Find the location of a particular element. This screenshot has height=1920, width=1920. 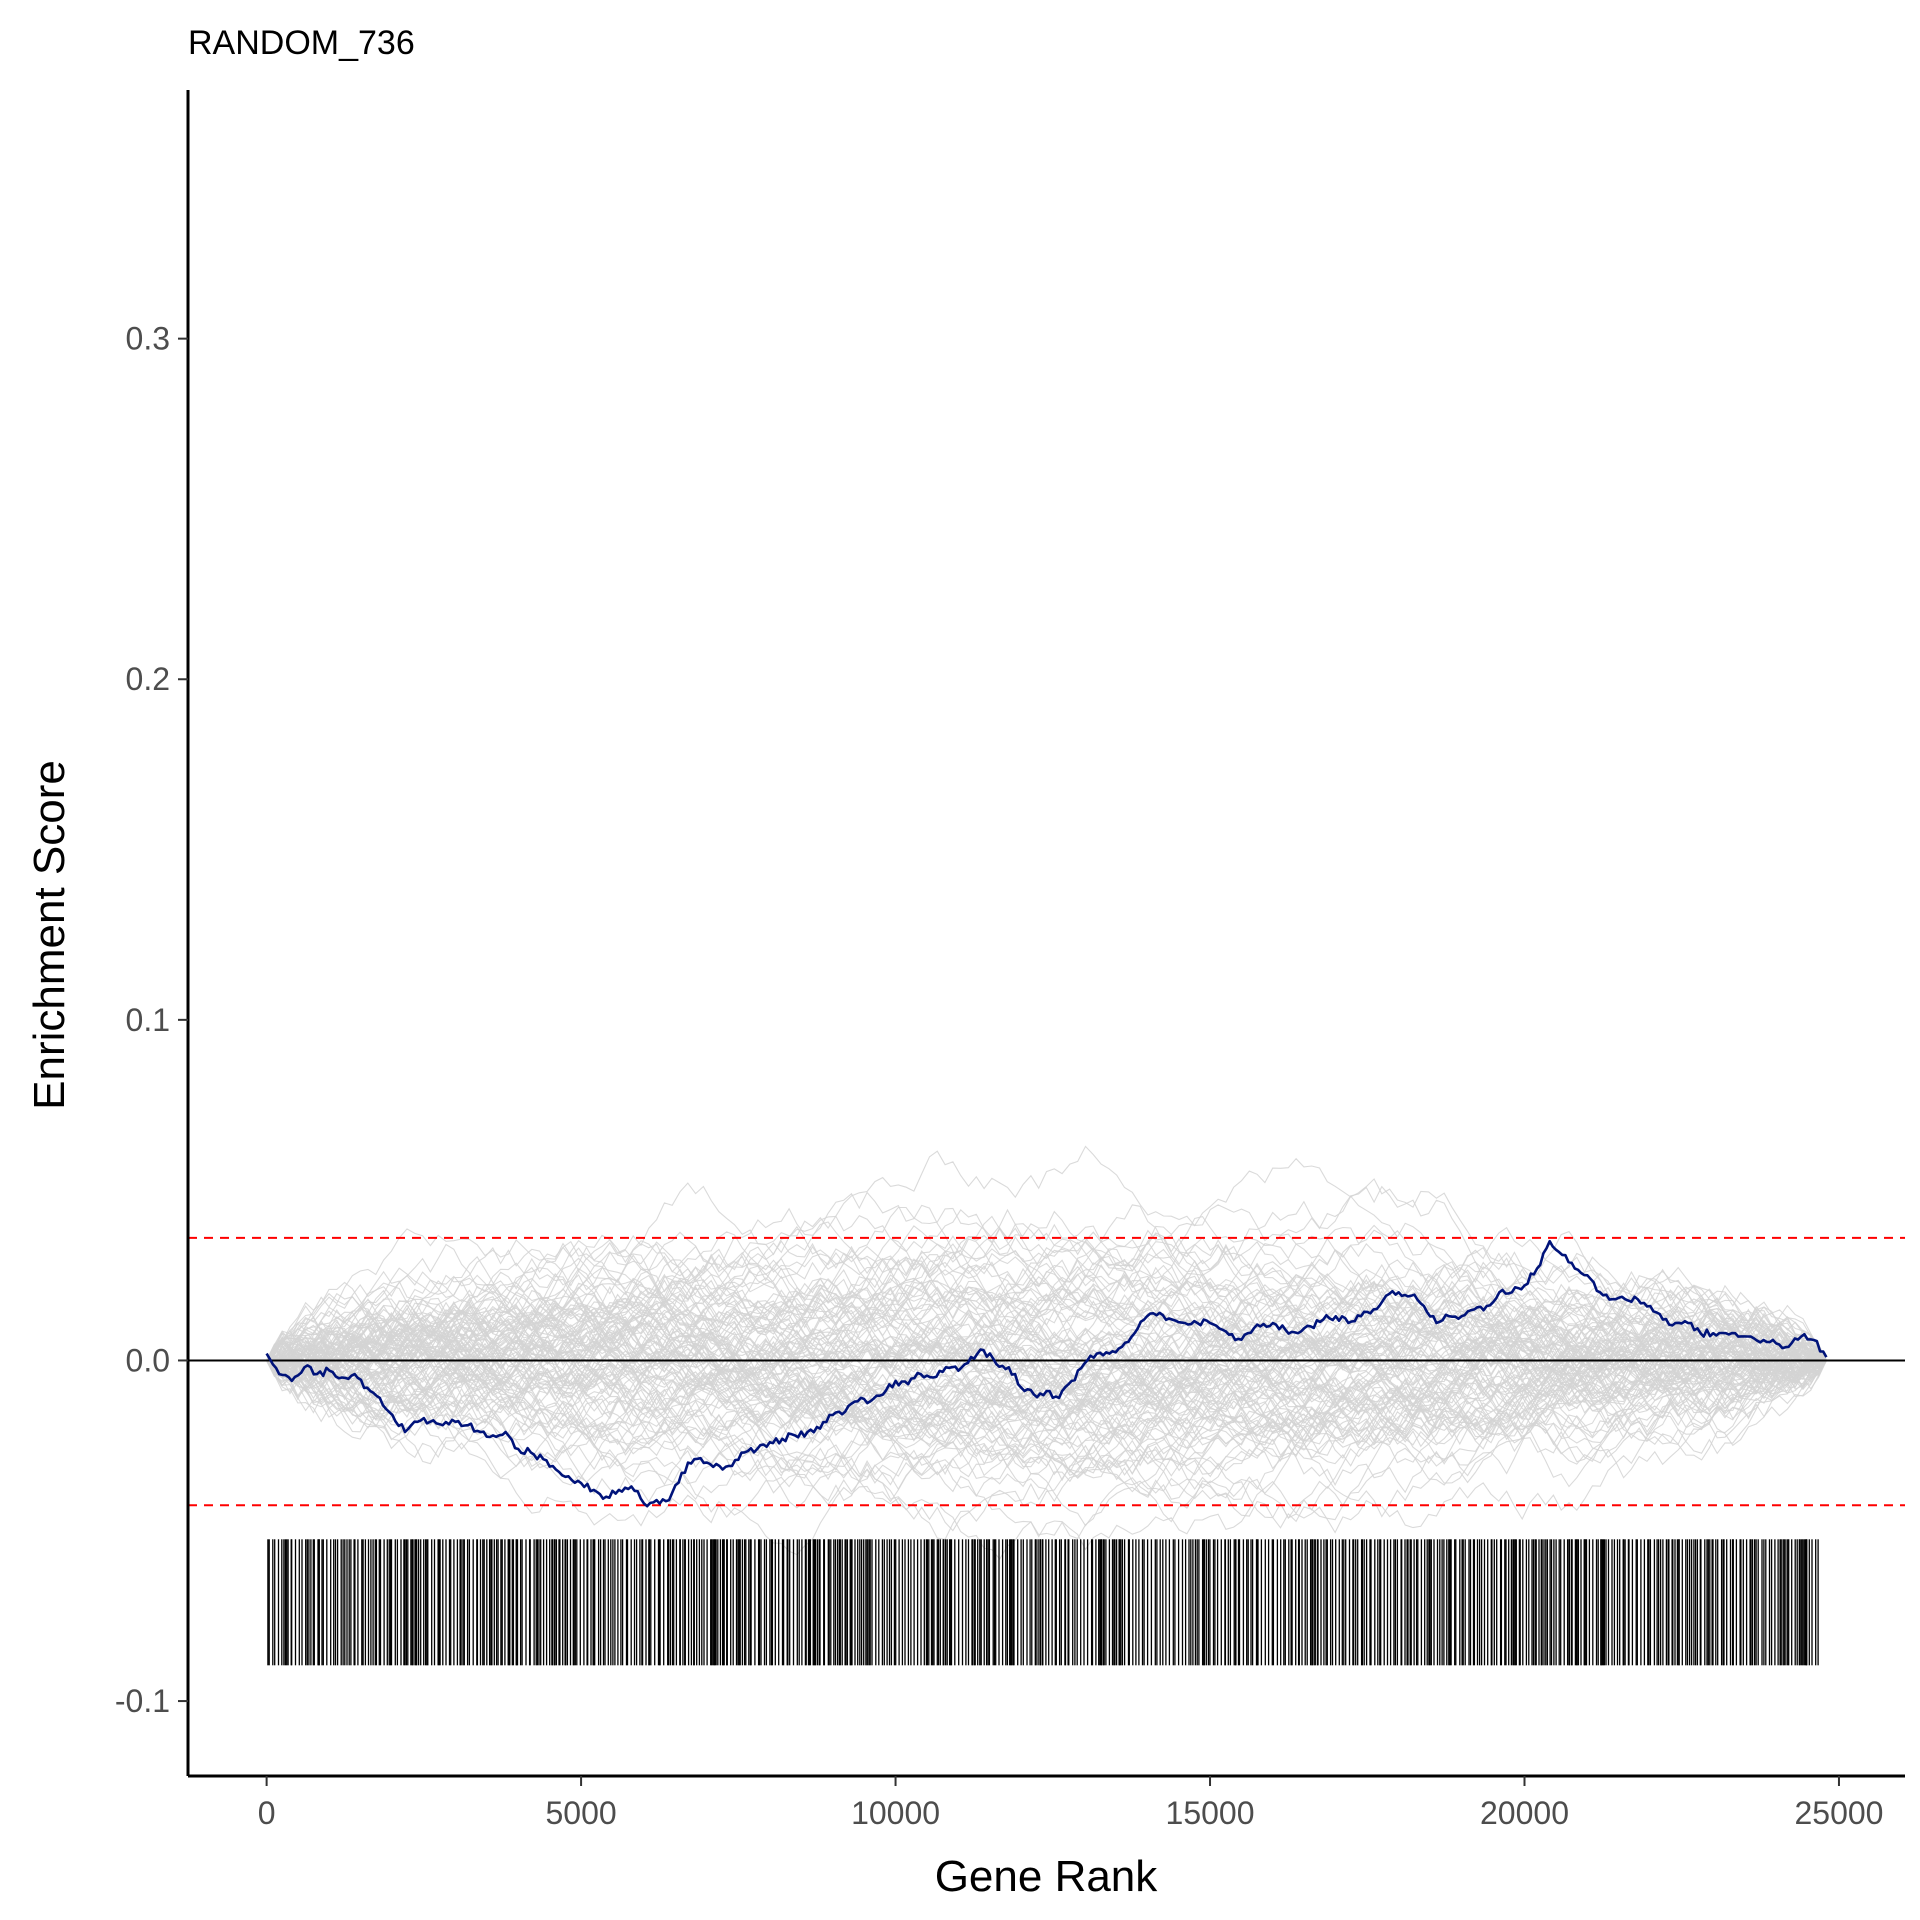

x-tick-label: 10000 is located at coordinates (895, 1813).